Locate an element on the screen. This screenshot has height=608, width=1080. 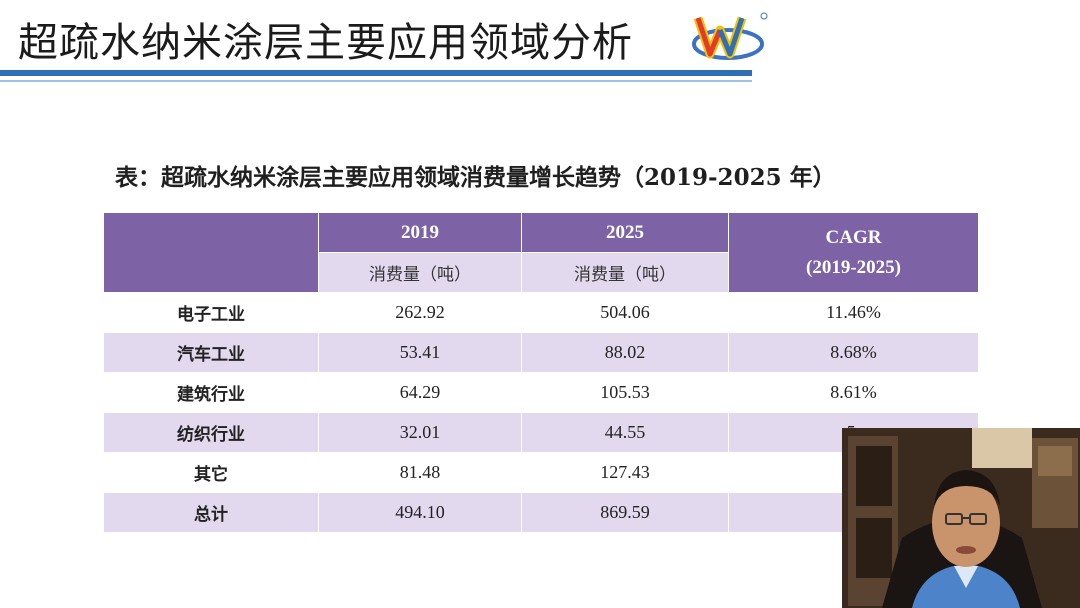
row-label: 纺织行业 is located at coordinates (211, 432).